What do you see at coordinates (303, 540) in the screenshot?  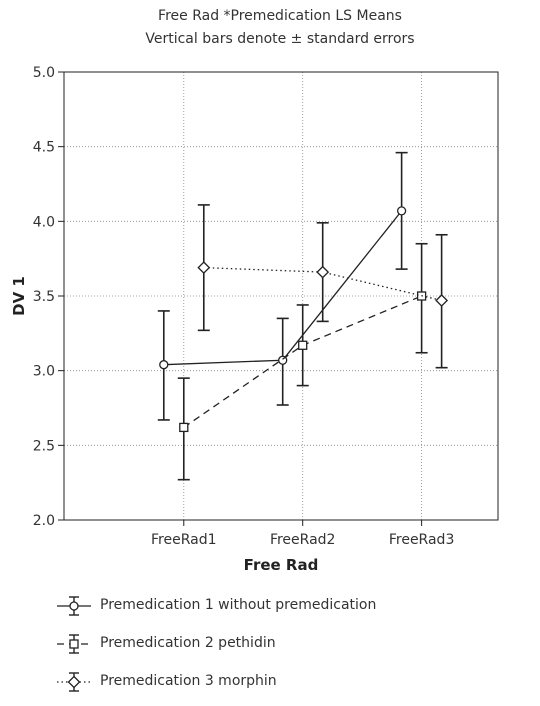 I see `x-tick-label: FreeRad2` at bounding box center [303, 540].